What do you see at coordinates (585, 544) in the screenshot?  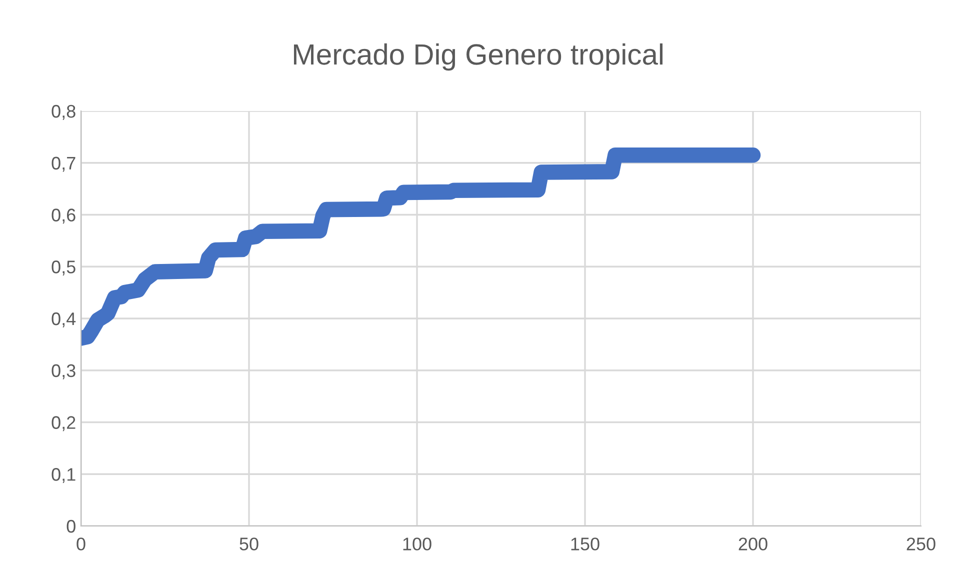 I see `x-tick-label: 150` at bounding box center [585, 544].